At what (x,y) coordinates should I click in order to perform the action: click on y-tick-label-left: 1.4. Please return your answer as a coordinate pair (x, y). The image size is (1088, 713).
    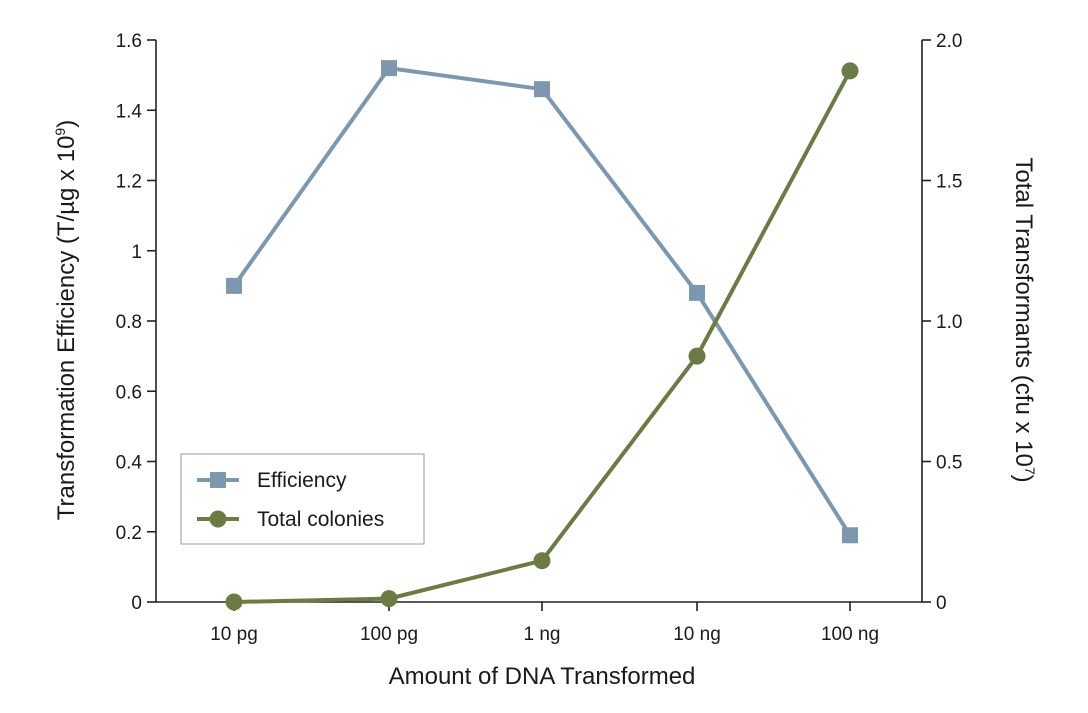
    Looking at the image, I should click on (129, 111).